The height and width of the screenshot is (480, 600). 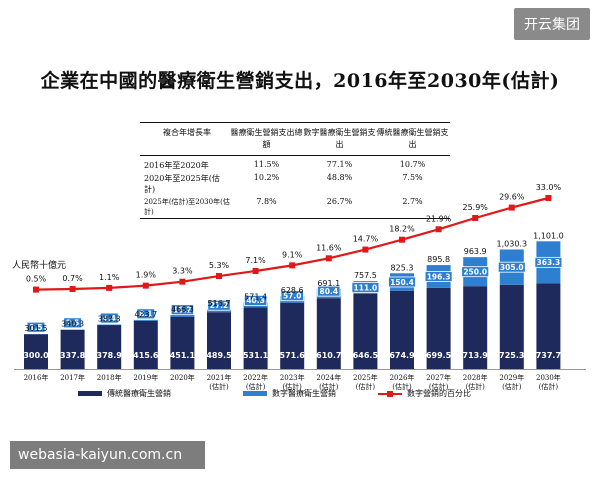 I want to click on x-tick-label: 2030年, so click(x=548, y=377).